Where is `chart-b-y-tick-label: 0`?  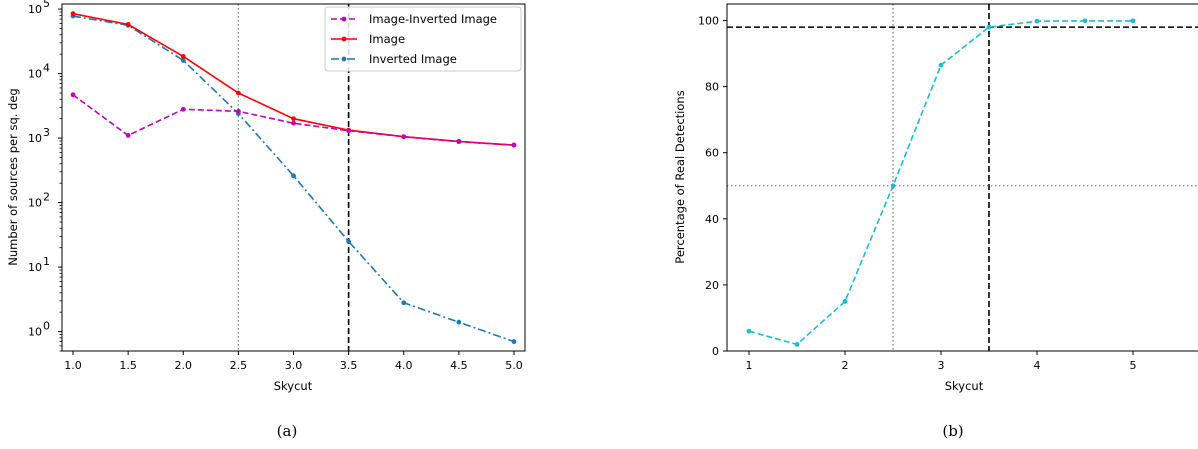 chart-b-y-tick-label: 0 is located at coordinates (715, 351).